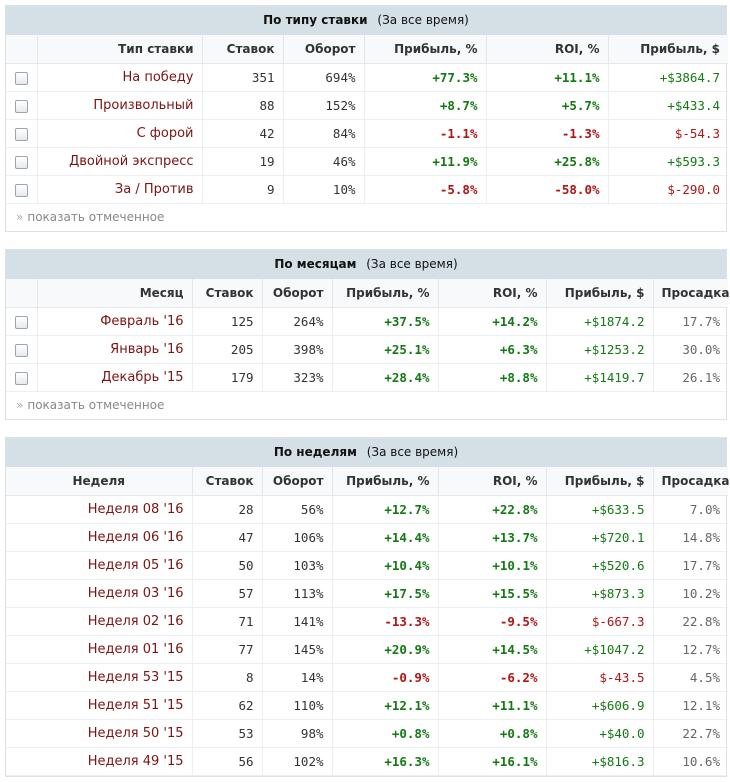  What do you see at coordinates (385, 677) in the screenshot?
I see `profit-percent: -0.9%` at bounding box center [385, 677].